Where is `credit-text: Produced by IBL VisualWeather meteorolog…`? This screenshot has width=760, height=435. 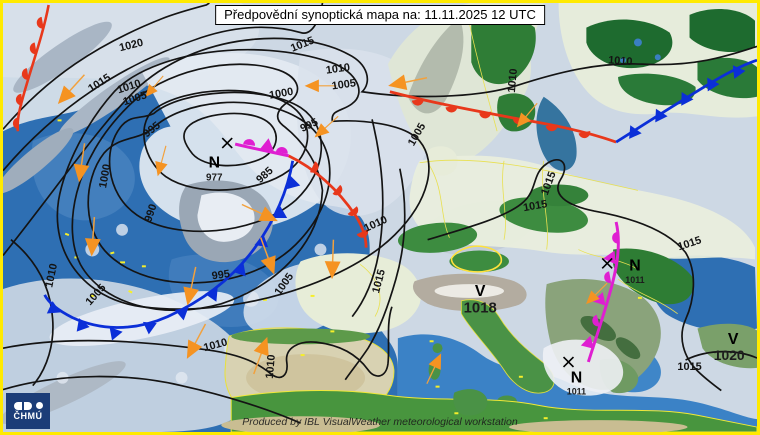
credit-text: Produced by IBL VisualWeather meteorolog… is located at coordinates (380, 422).